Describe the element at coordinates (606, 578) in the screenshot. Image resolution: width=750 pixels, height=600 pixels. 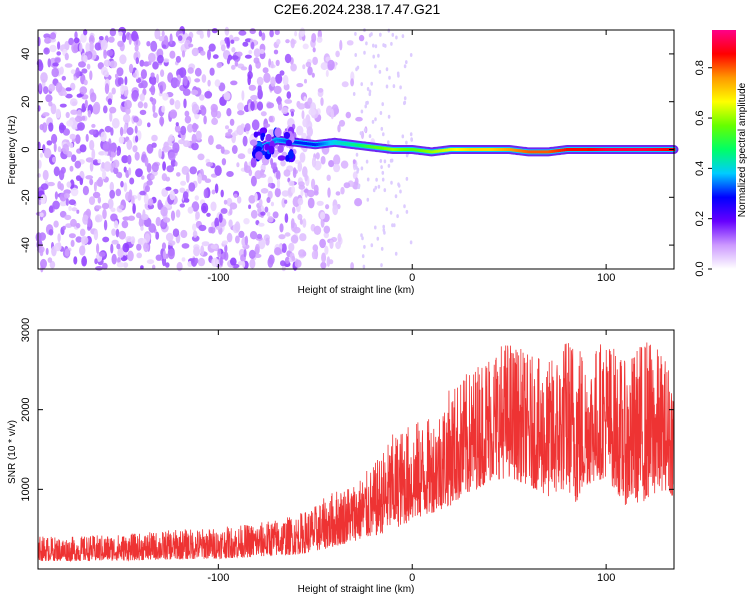
I see `x-tick-label: 100` at that location.